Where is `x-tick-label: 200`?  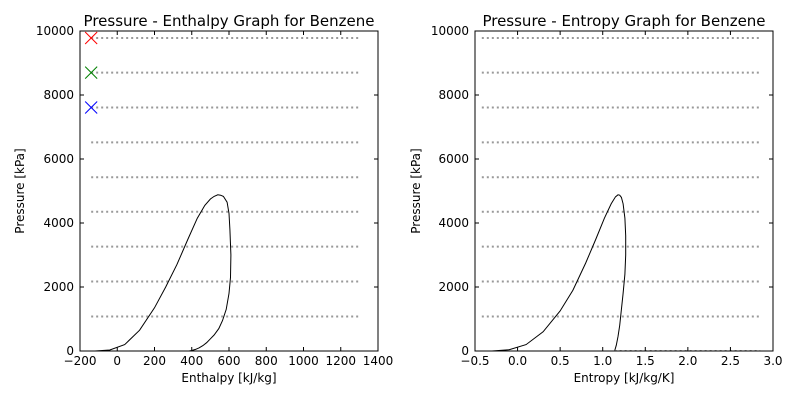 x-tick-label: 200 is located at coordinates (154, 361).